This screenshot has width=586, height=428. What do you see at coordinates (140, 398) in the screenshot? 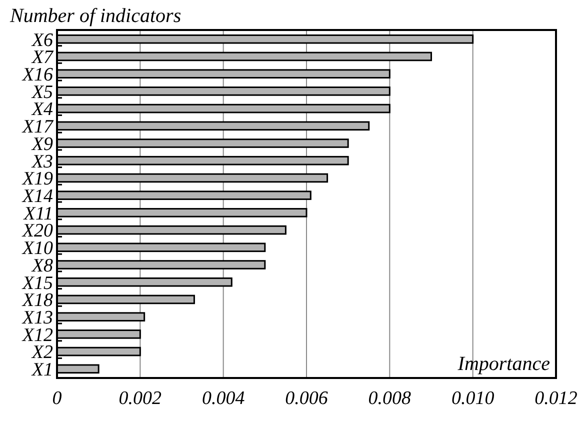
I see `x-tick-label: 0.002` at bounding box center [140, 398].